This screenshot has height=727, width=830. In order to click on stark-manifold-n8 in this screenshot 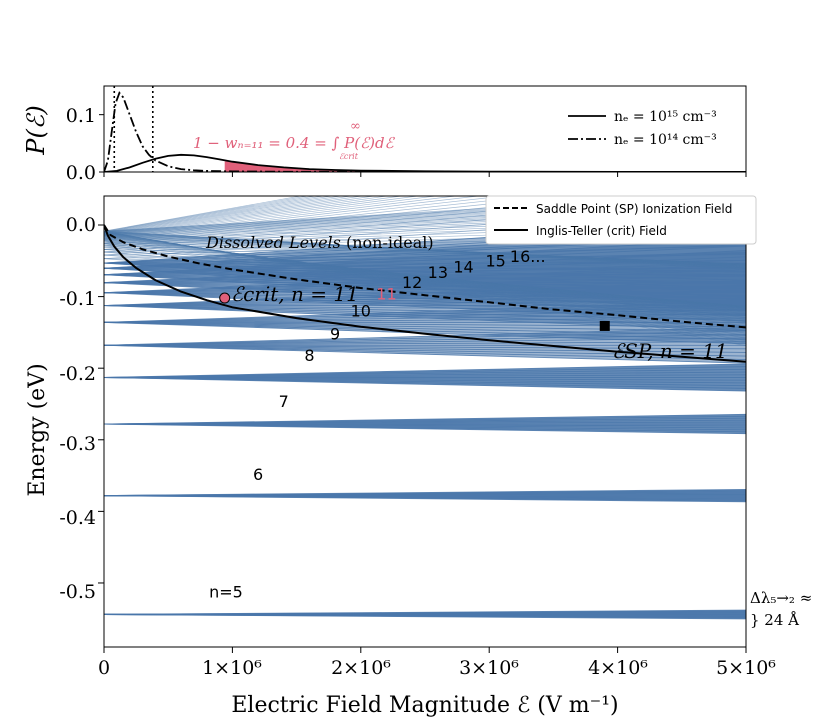, I will do `click(425, 377)`.